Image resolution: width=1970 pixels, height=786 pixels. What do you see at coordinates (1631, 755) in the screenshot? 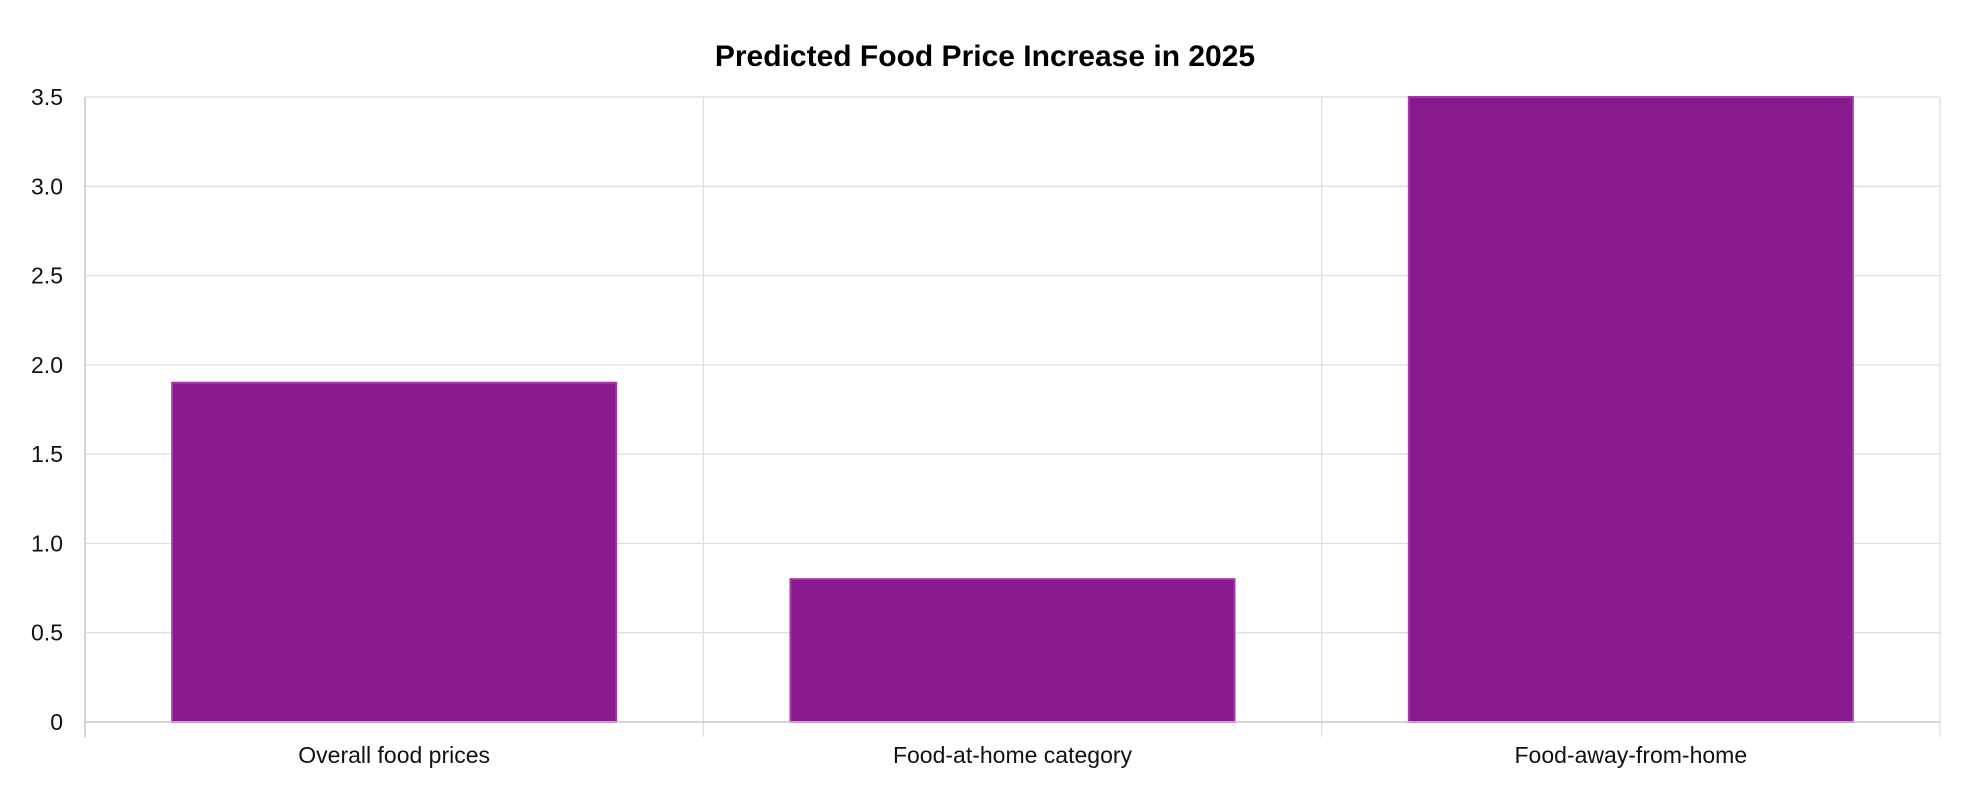
I see `x-tick-label: Food-away-from-home` at bounding box center [1631, 755].